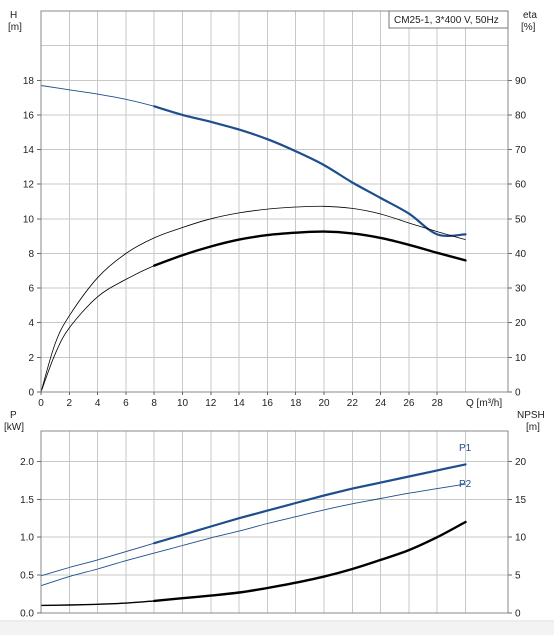 The width and height of the screenshot is (554, 635). Describe the element at coordinates (29, 150) in the screenshot. I see `head-efficiency-left-tick-label: 14` at that location.